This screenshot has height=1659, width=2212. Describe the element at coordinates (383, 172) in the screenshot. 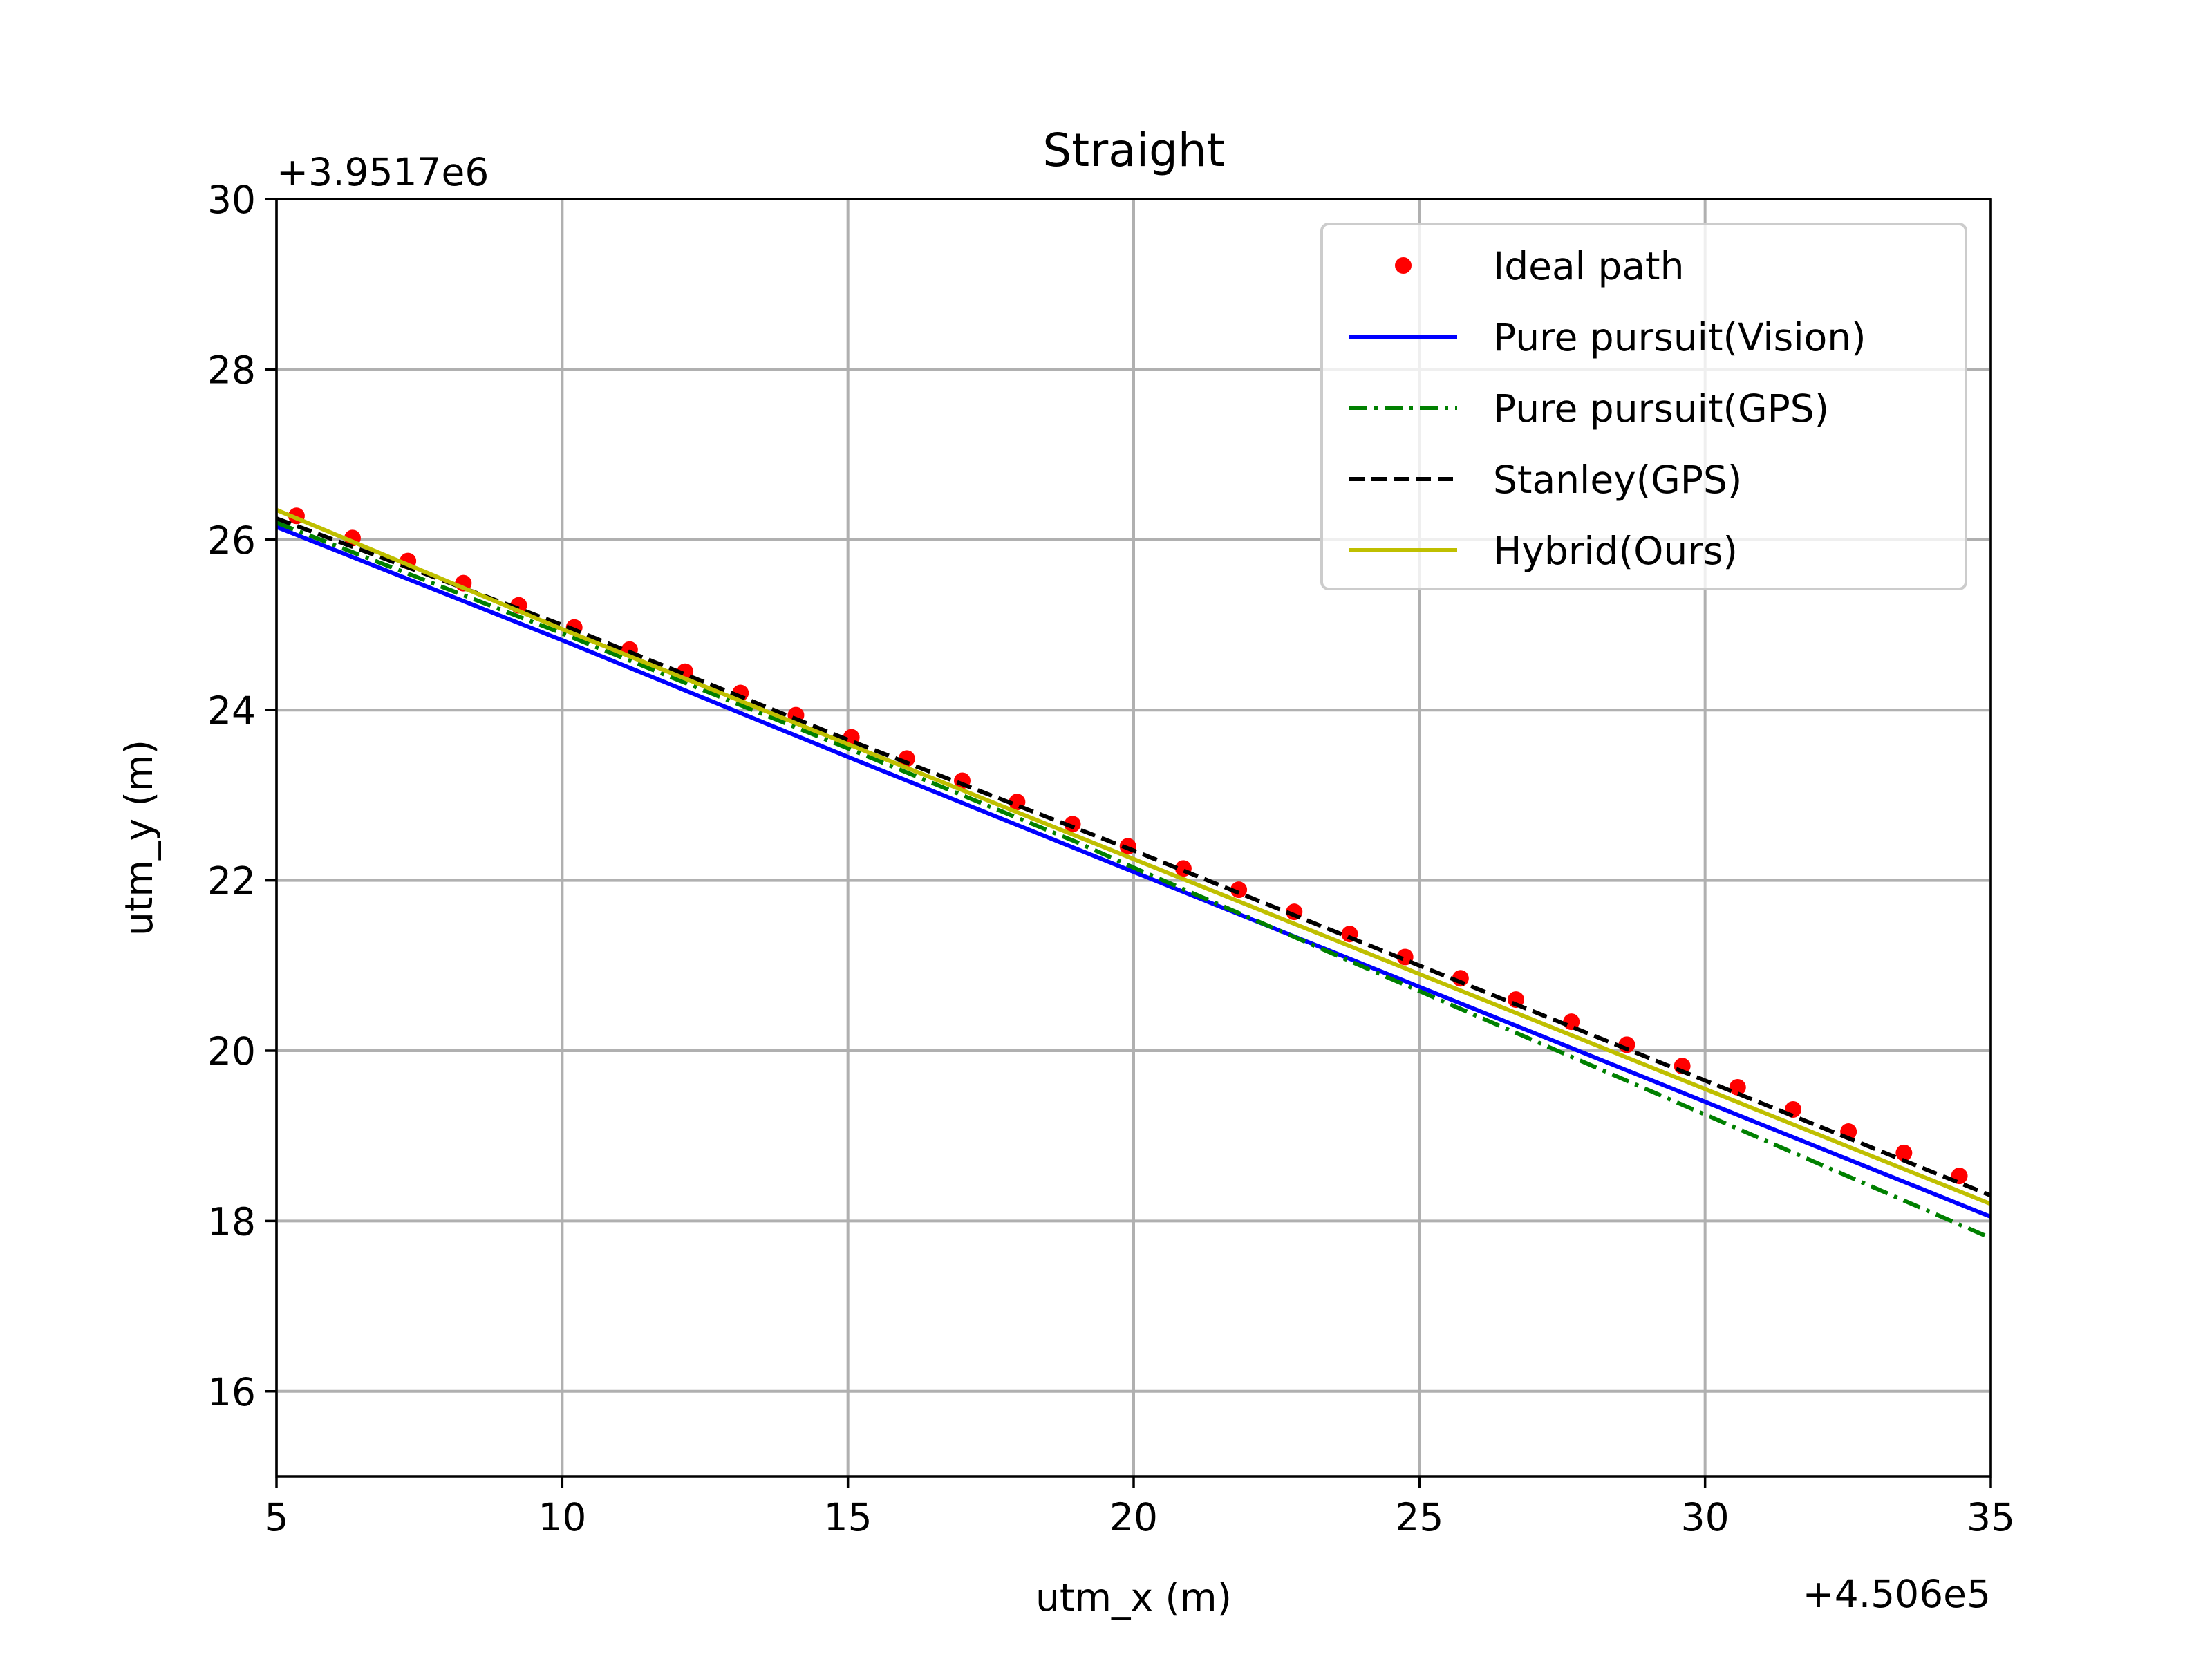

I see `y-offset-label: +3.9517e6` at that location.